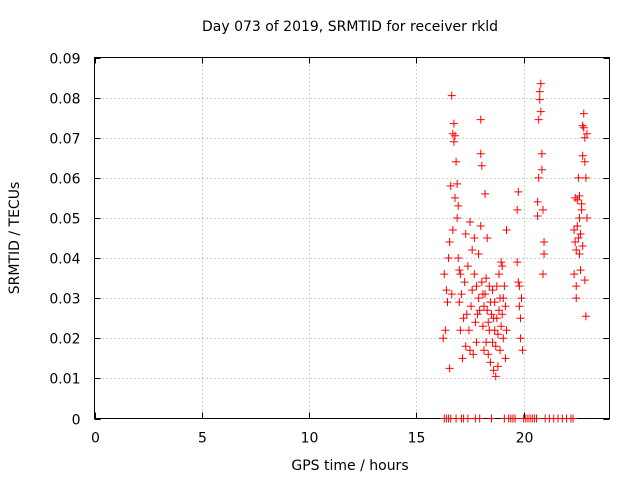 The image size is (640, 480). What do you see at coordinates (95, 439) in the screenshot?
I see `x-tick-label: 0` at bounding box center [95, 439].